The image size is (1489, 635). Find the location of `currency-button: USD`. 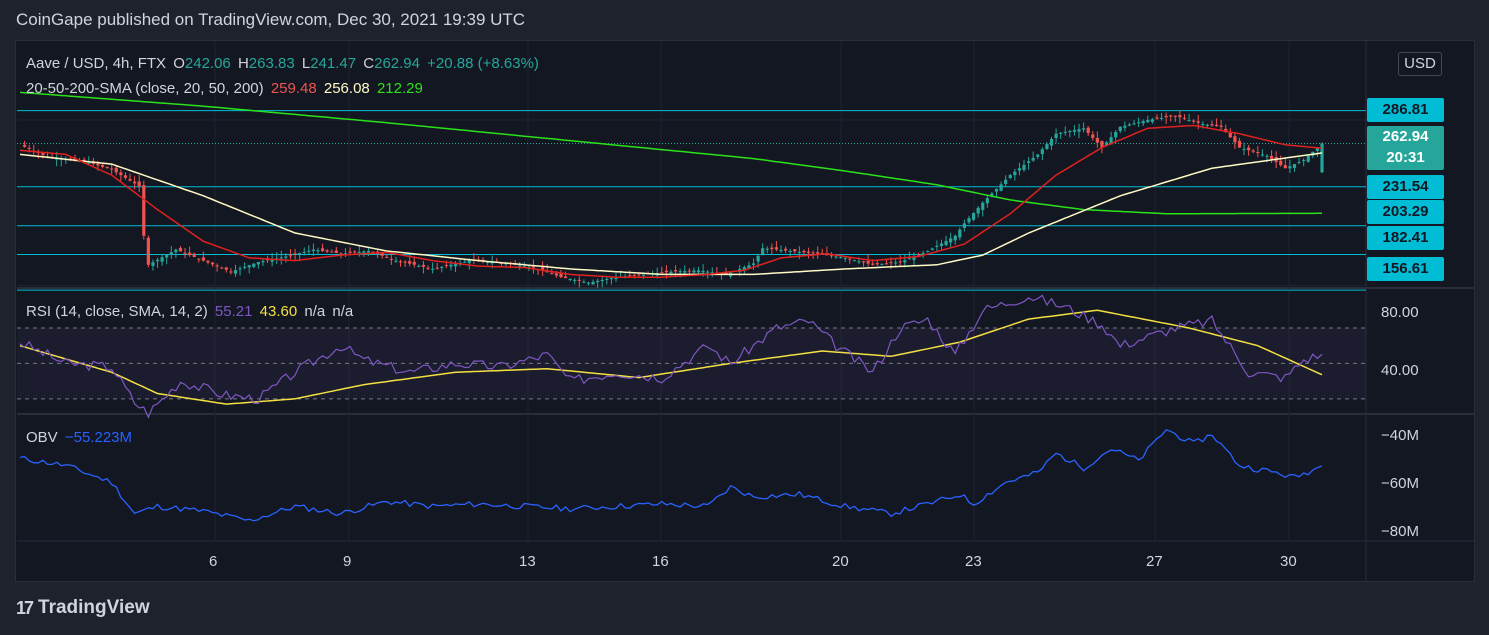

currency-button: USD is located at coordinates (1420, 64).